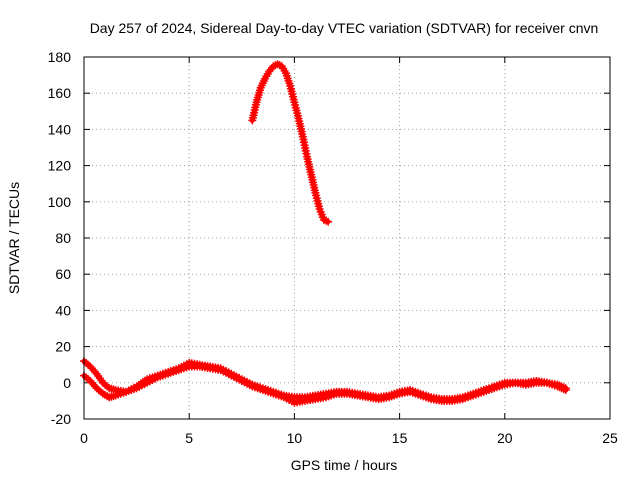  What do you see at coordinates (60, 93) in the screenshot?
I see `y-tick-label: 160` at bounding box center [60, 93].